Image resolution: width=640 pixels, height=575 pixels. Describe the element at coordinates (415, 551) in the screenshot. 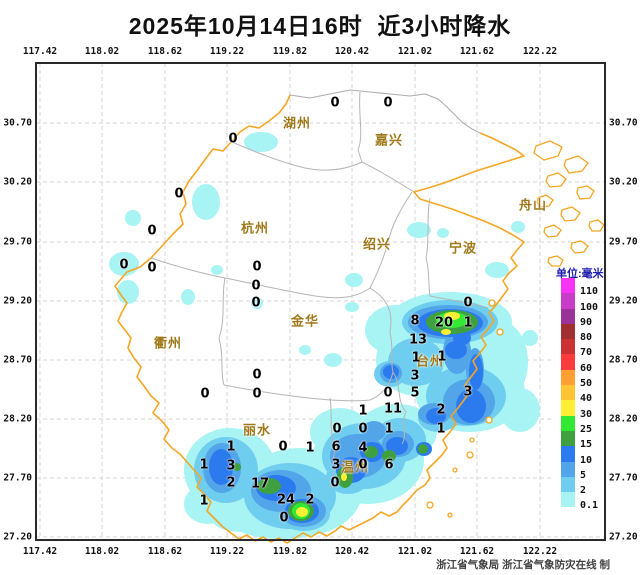

I see `longitude-label: 121.02` at that location.